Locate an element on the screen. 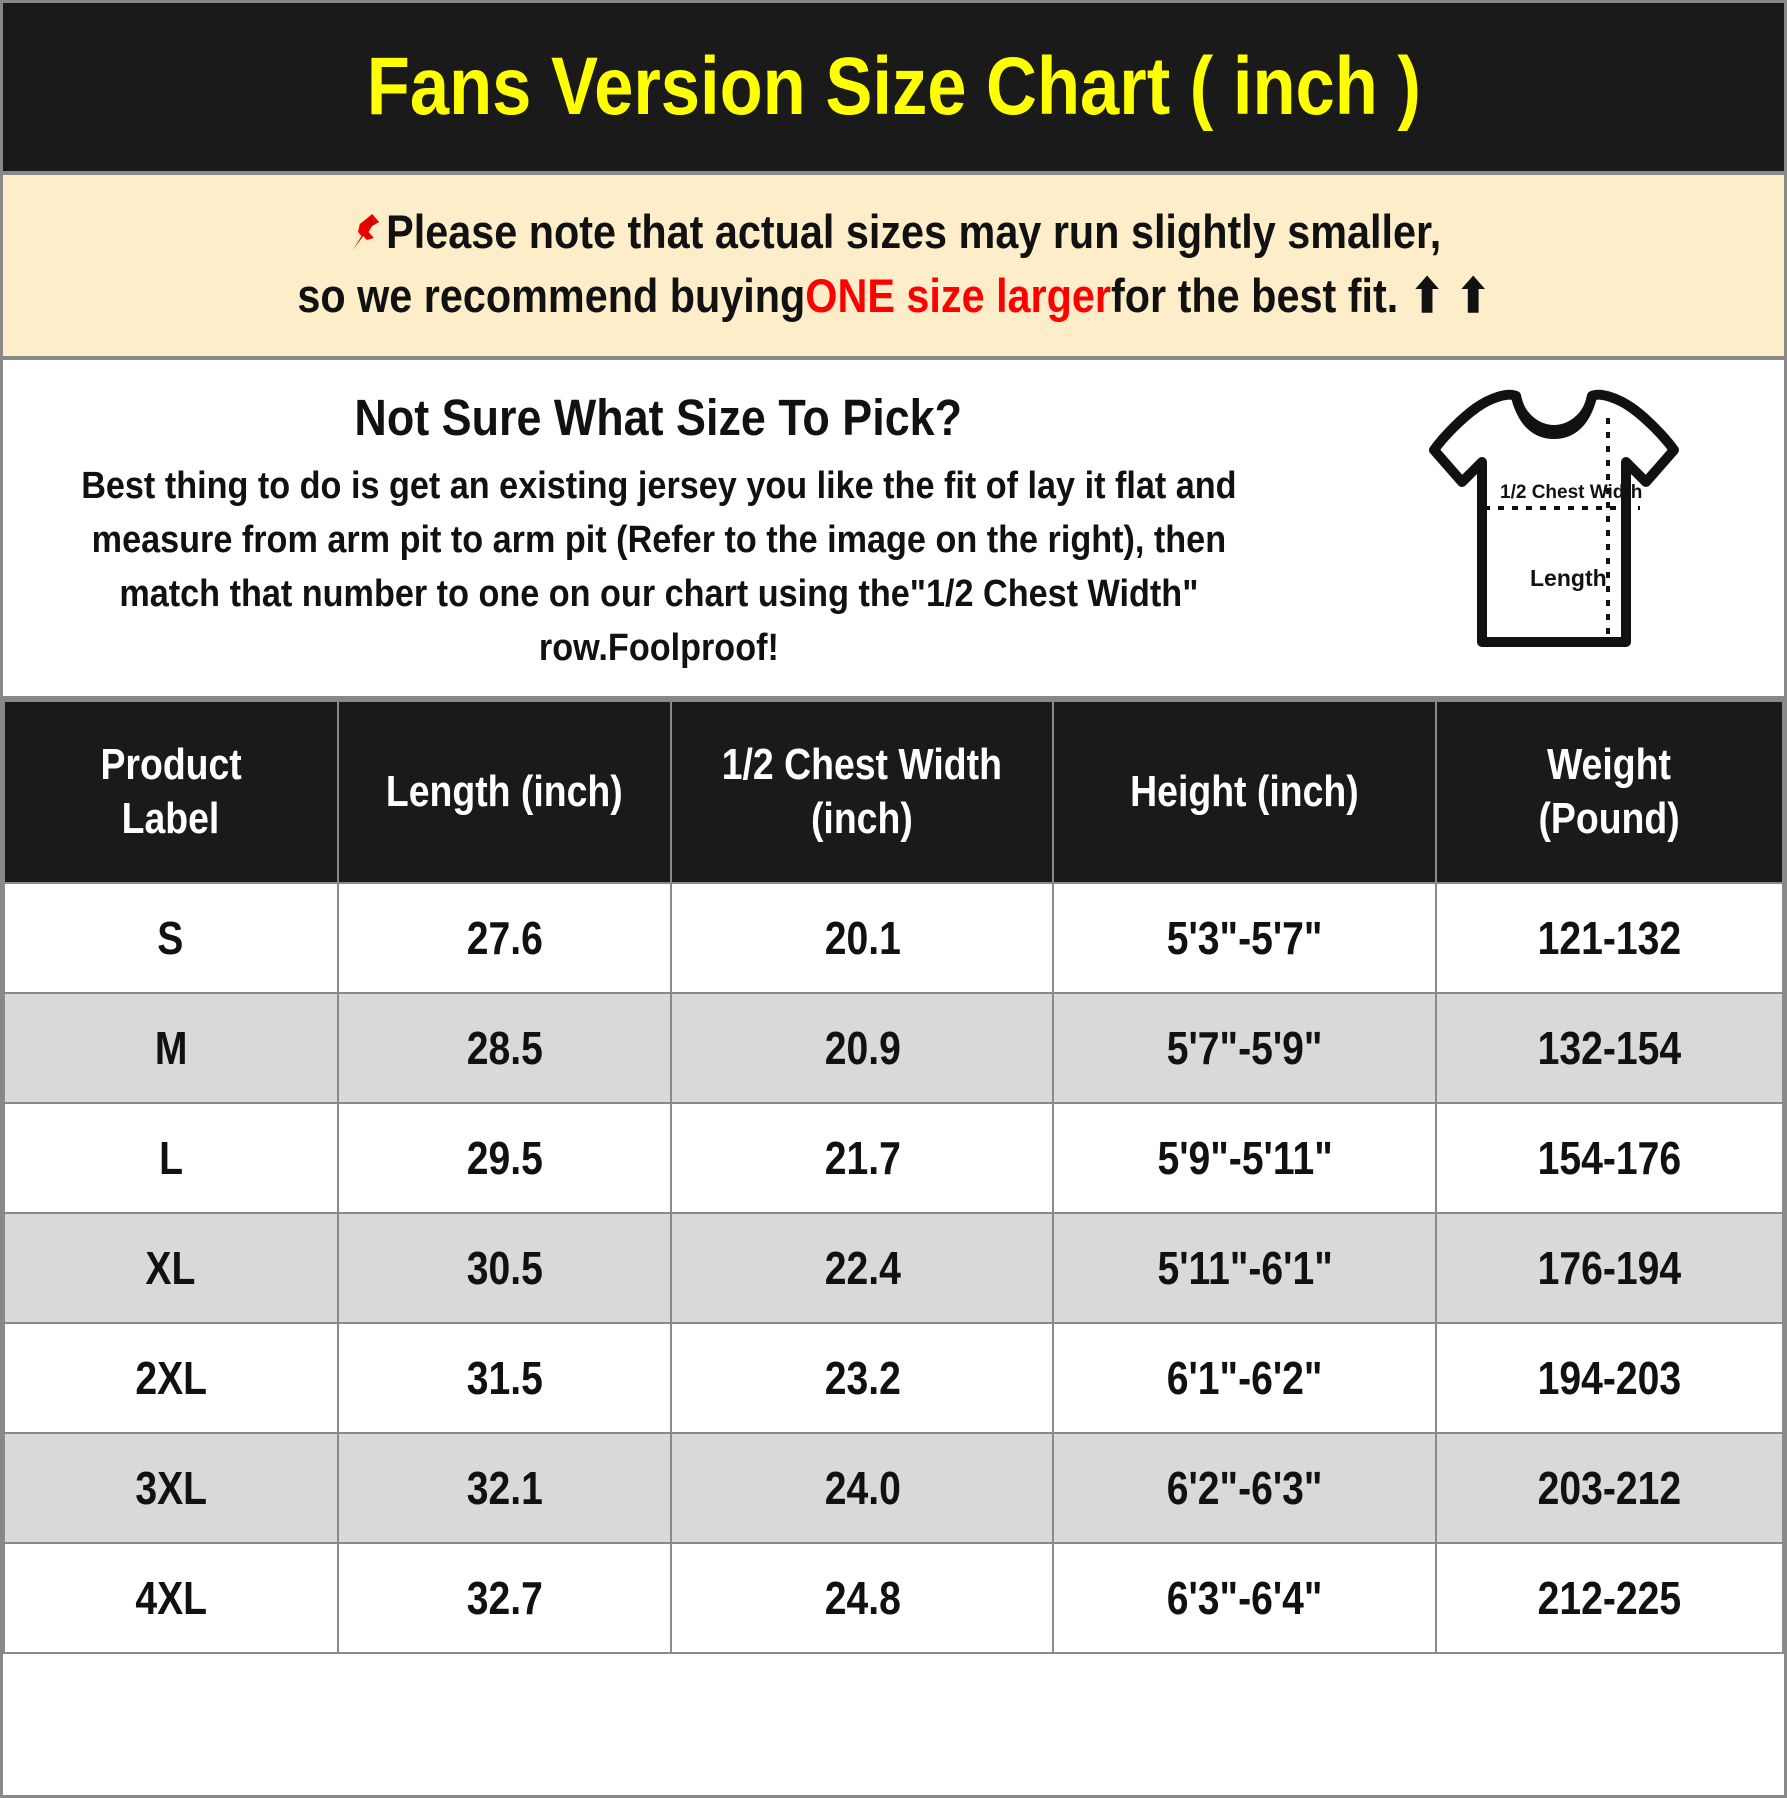  cell-text: 21.7 is located at coordinates (862, 1157).